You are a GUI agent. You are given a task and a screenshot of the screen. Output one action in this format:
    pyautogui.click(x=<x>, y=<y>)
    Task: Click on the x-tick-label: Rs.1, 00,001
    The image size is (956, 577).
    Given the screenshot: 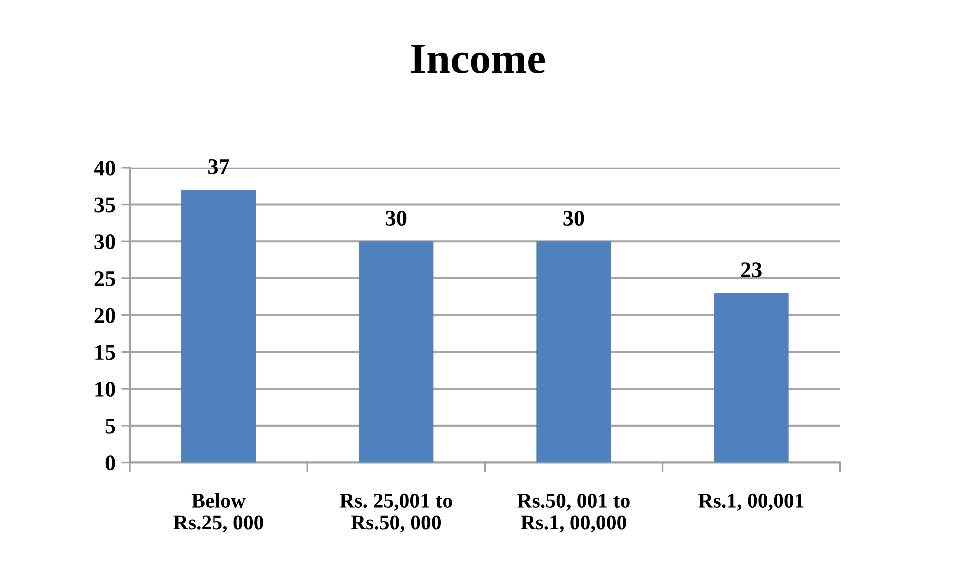 What is the action you would take?
    pyautogui.click(x=751, y=502)
    